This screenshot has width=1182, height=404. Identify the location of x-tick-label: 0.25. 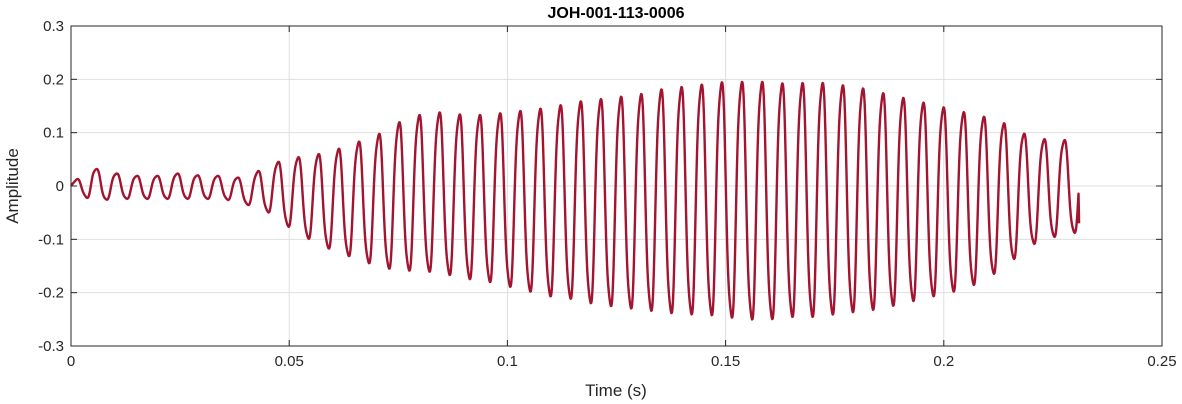
(1161, 361).